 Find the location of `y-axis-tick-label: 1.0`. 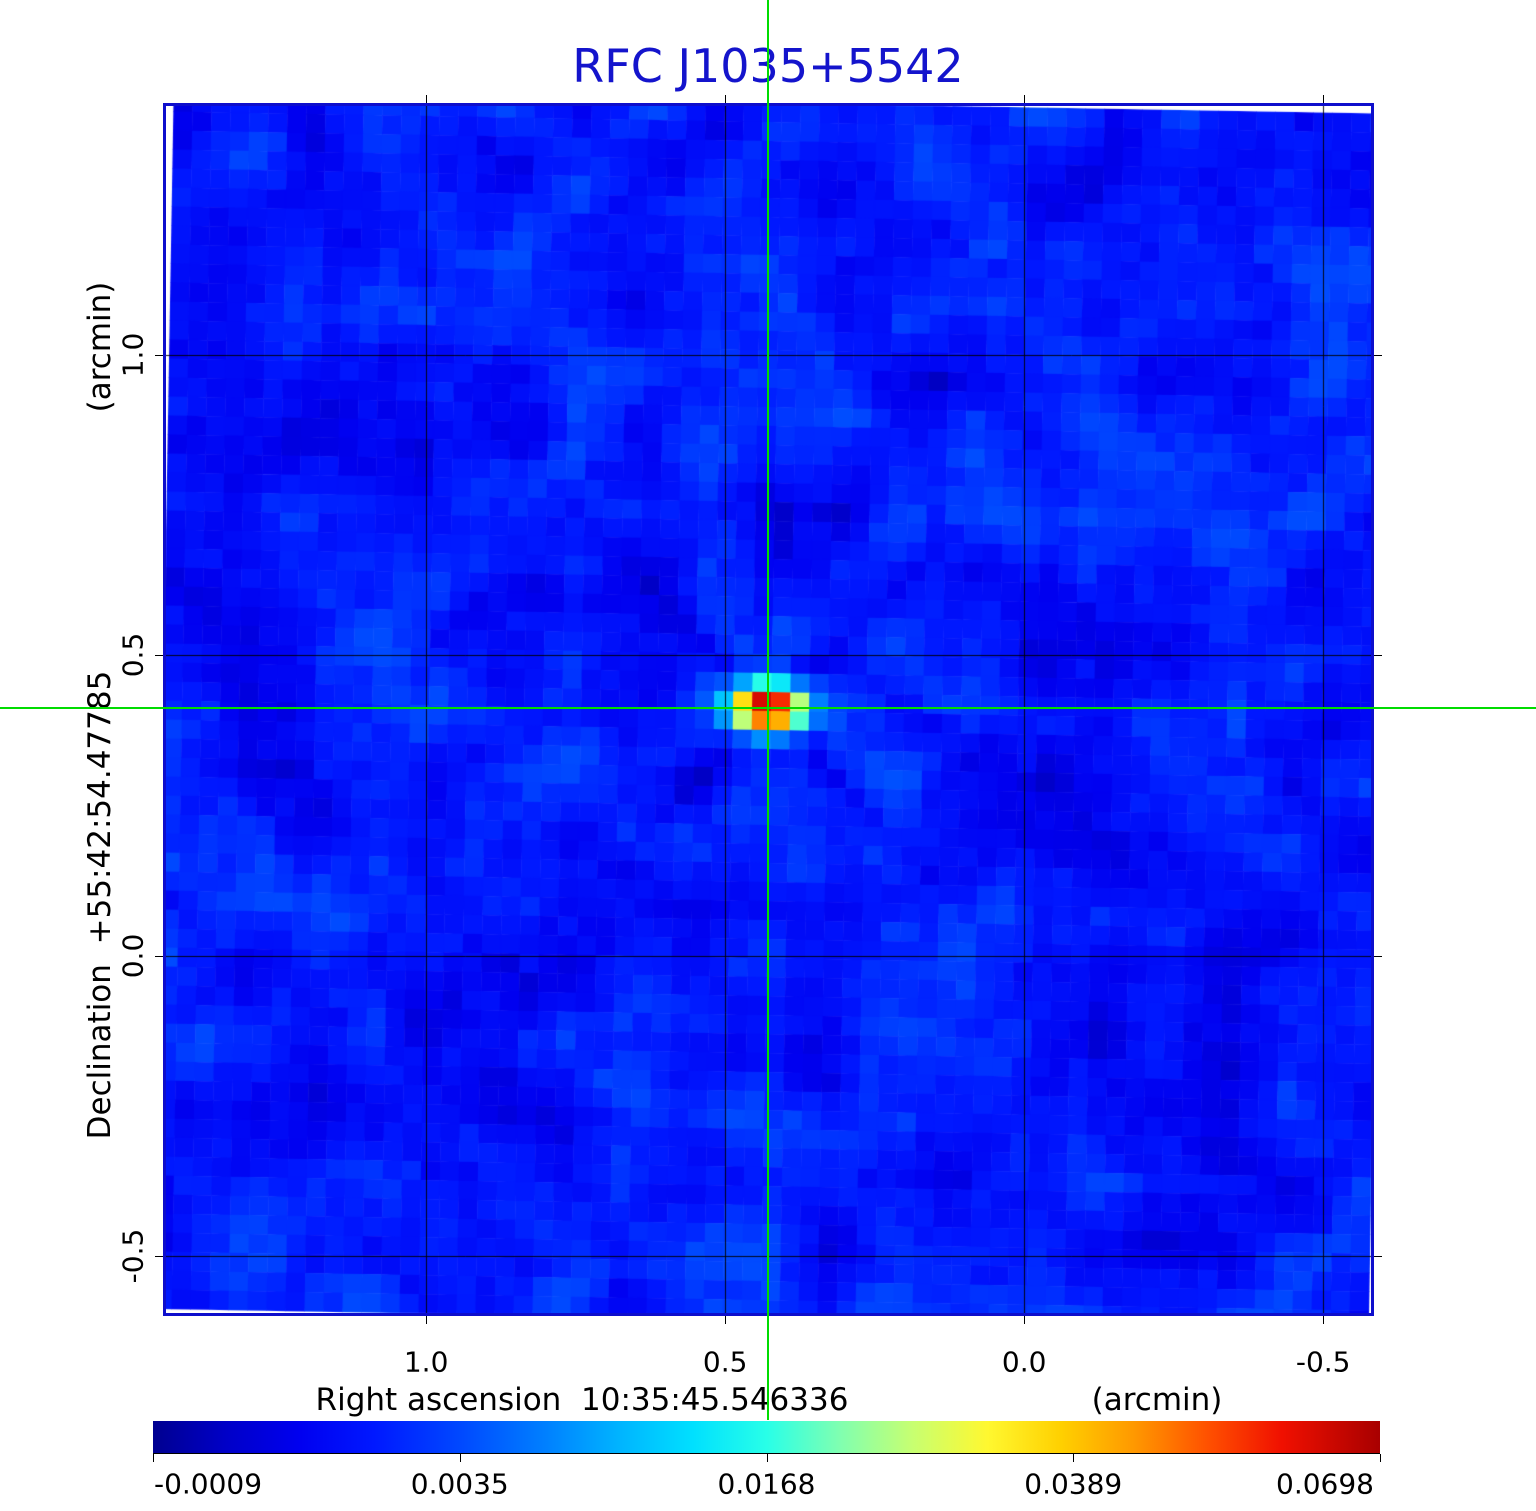

y-axis-tick-label: 1.0 is located at coordinates (133, 355).